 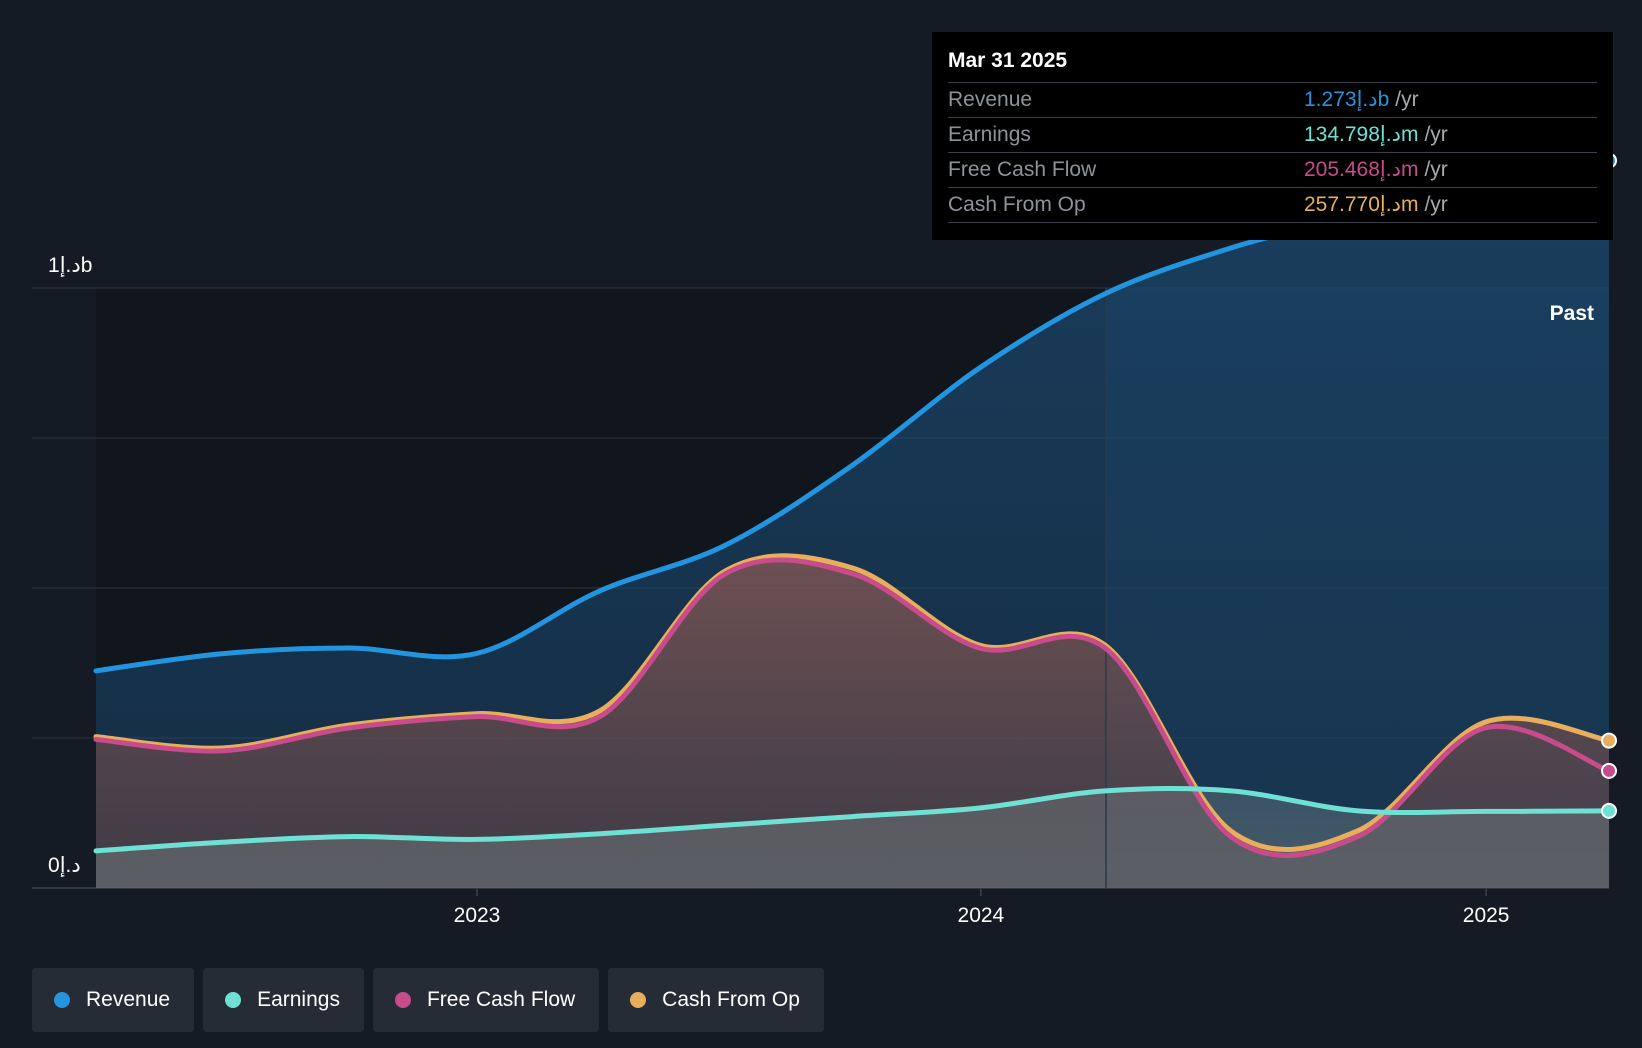 What do you see at coordinates (990, 99) in the screenshot?
I see `tooltip-label: Revenue` at bounding box center [990, 99].